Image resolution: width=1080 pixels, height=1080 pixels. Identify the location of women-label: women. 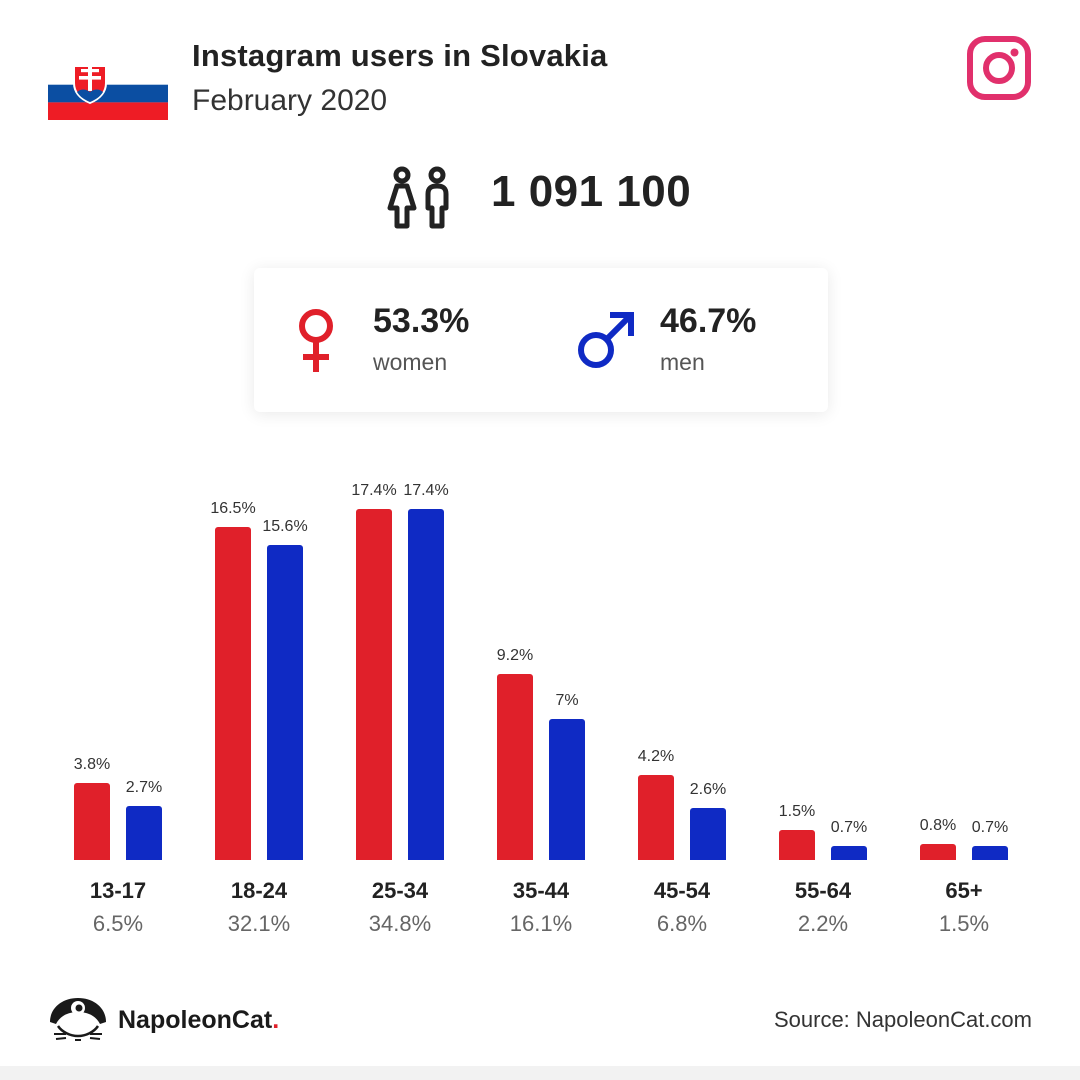
(410, 362).